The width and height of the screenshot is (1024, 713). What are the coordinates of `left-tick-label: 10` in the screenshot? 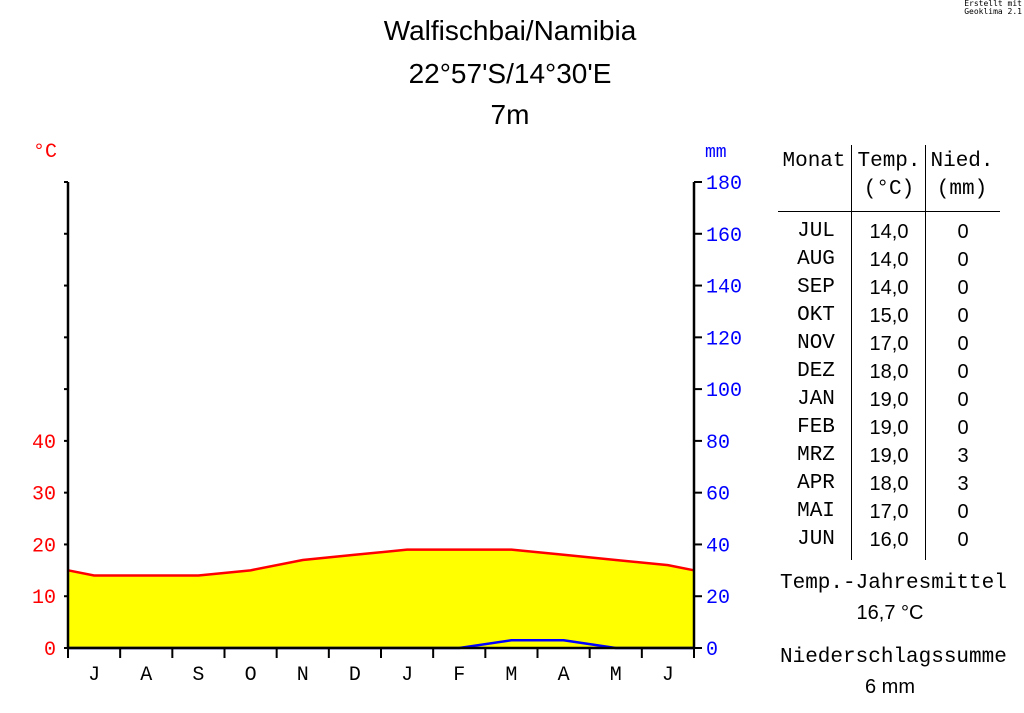 It's located at (44, 598).